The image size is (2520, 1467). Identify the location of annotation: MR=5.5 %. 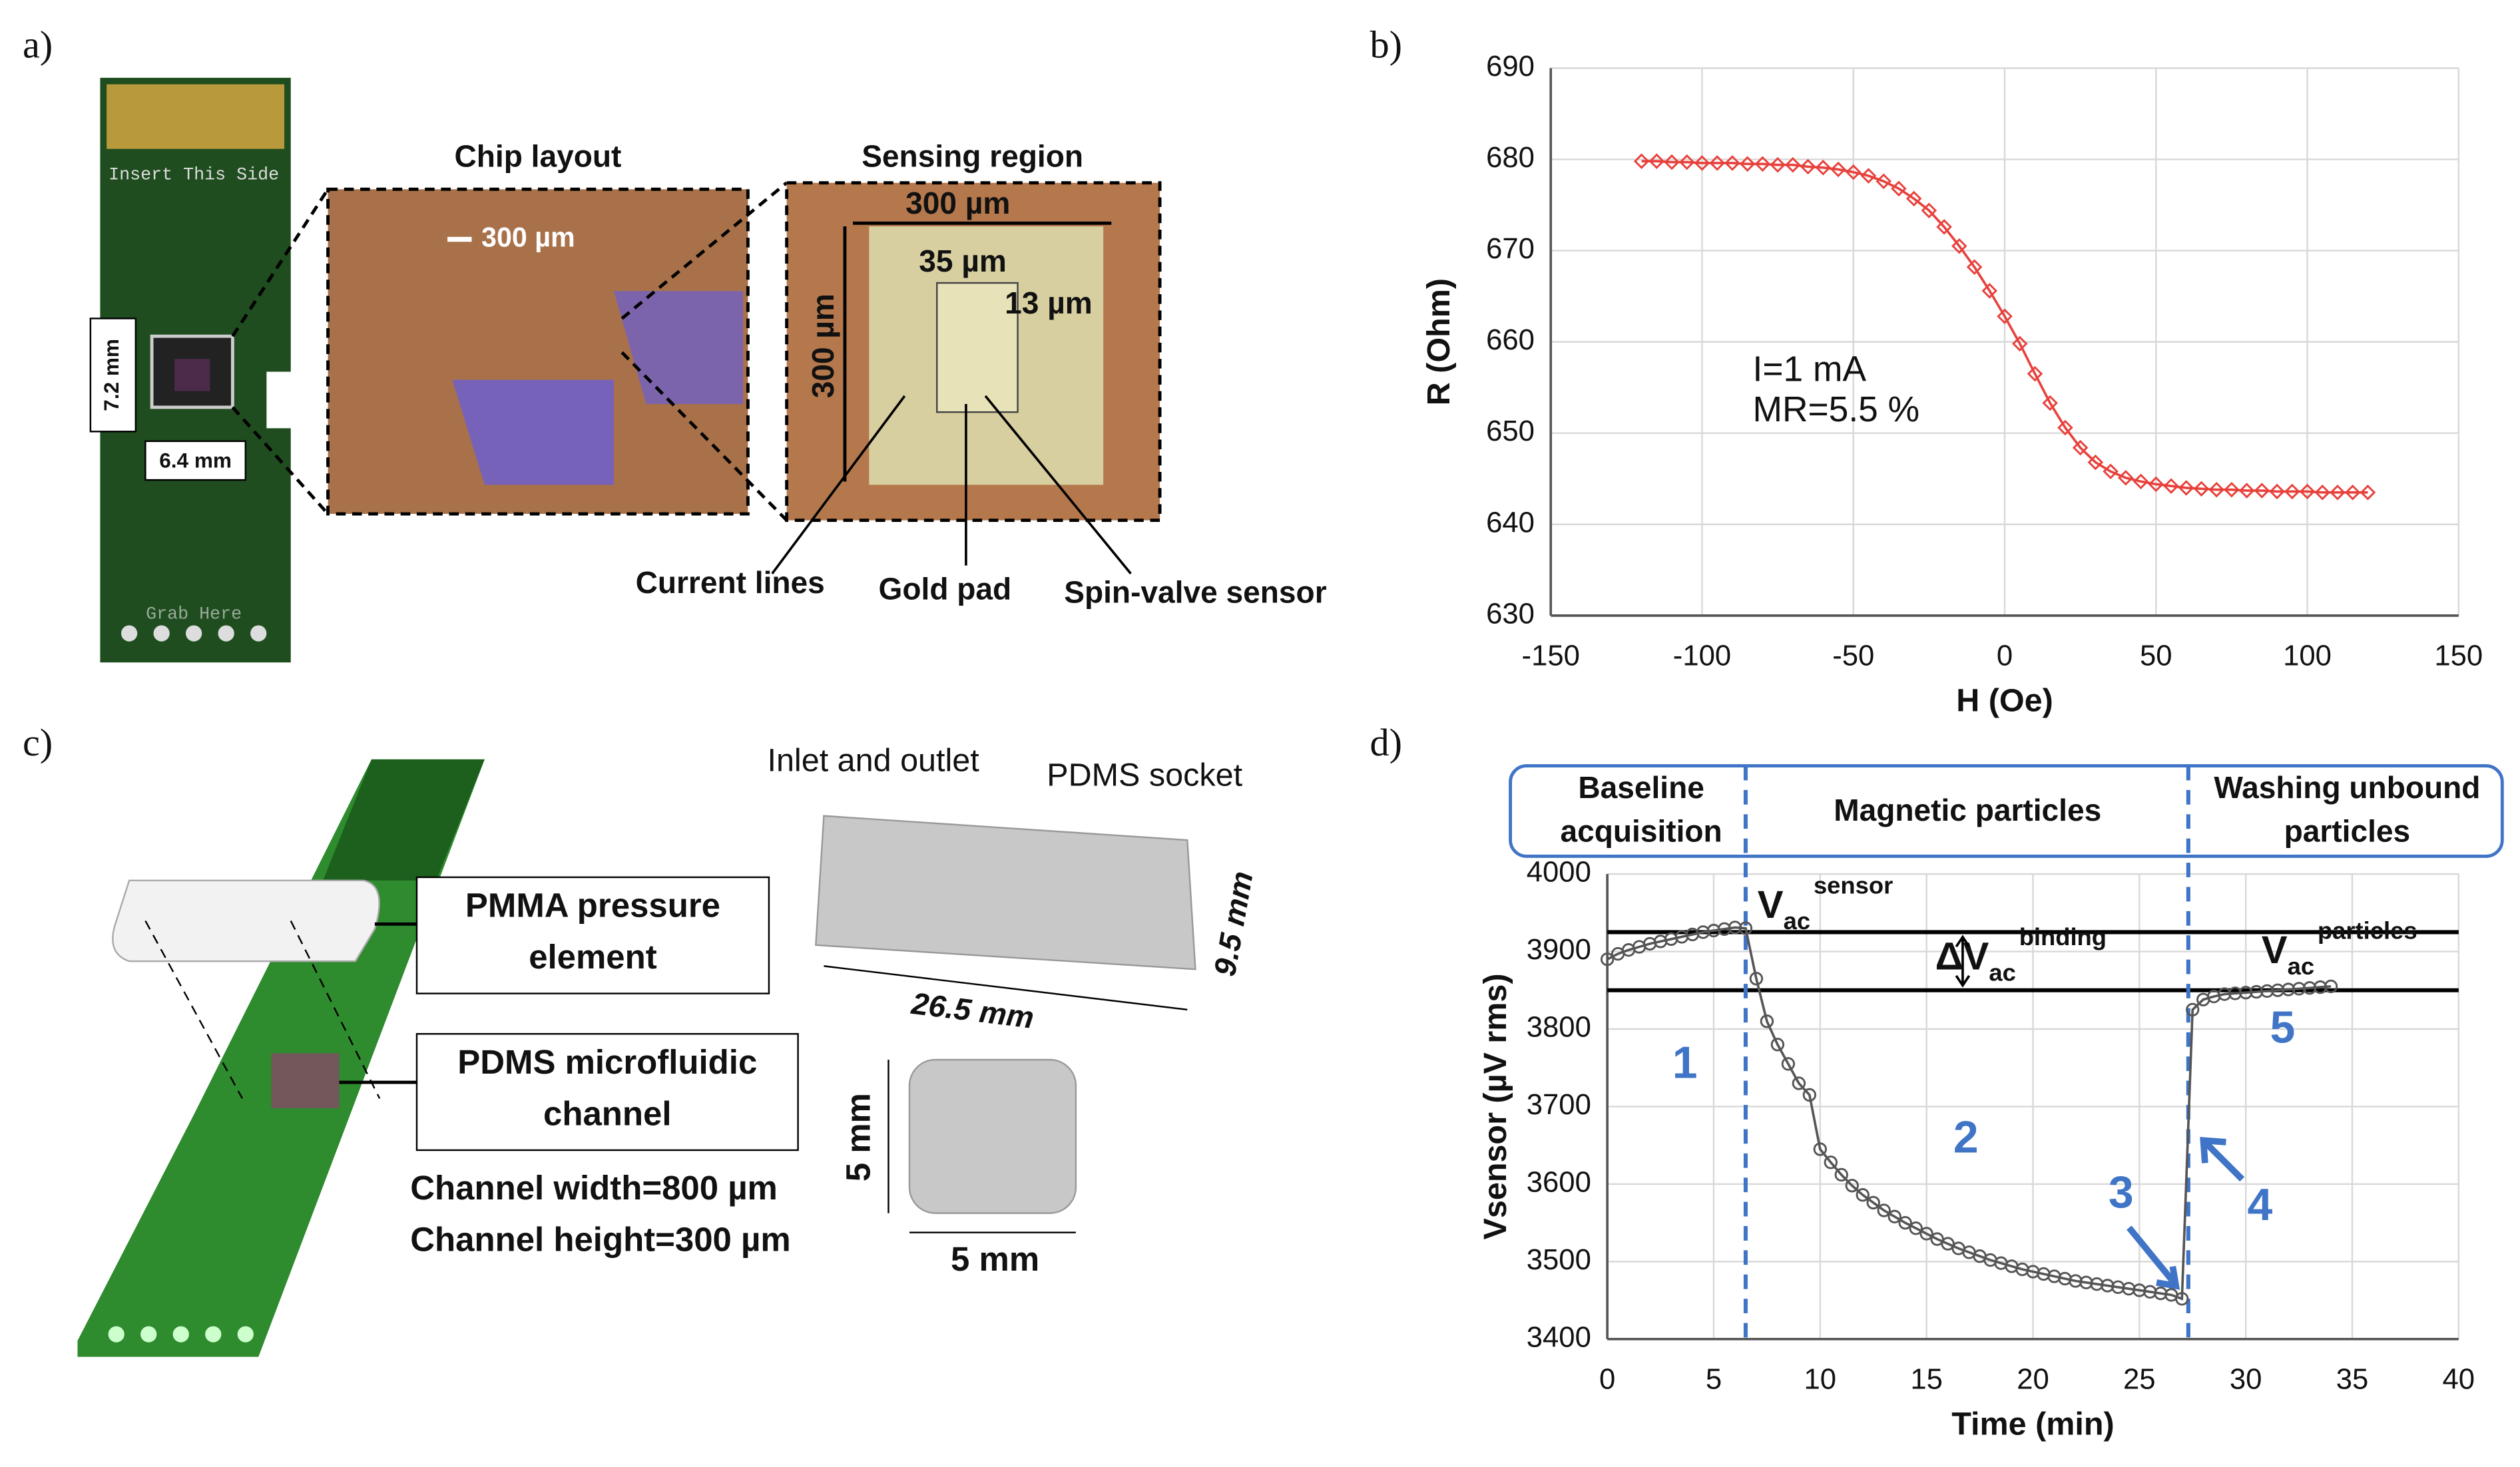
(1836, 409).